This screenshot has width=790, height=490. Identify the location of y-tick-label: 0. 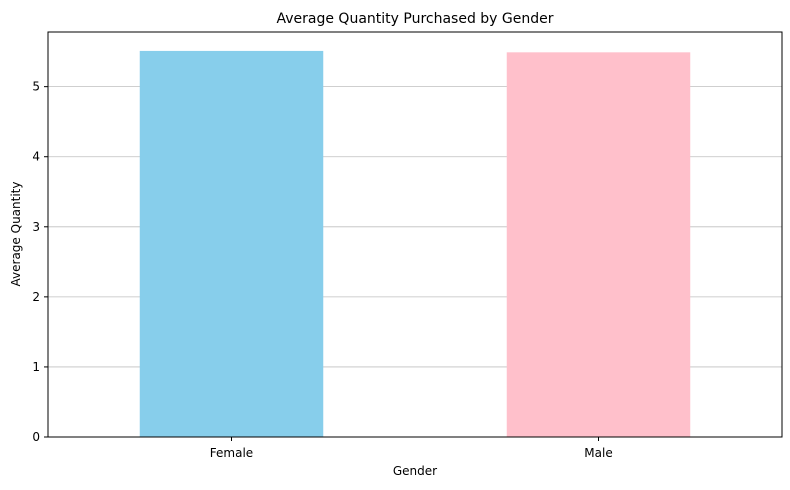
(36, 437).